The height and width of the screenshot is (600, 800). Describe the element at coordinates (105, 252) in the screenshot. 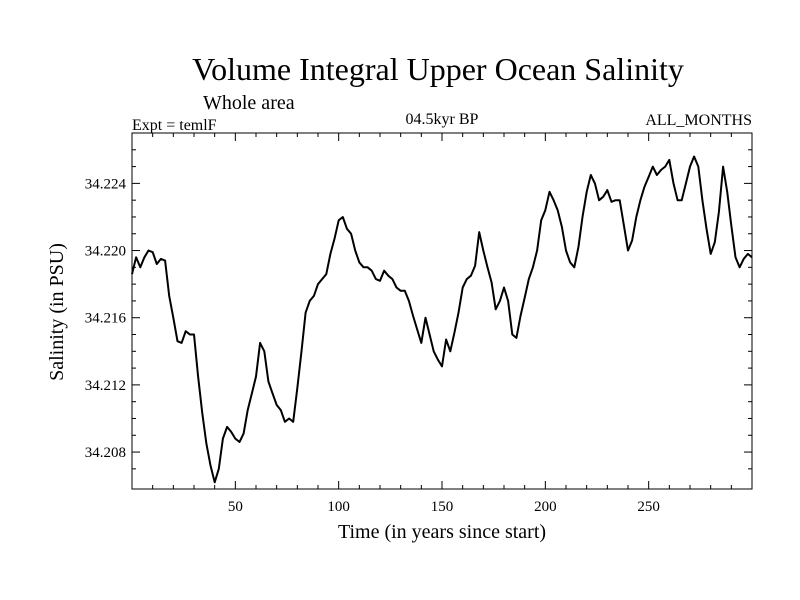

I see `y-tick-label: 34.220` at that location.